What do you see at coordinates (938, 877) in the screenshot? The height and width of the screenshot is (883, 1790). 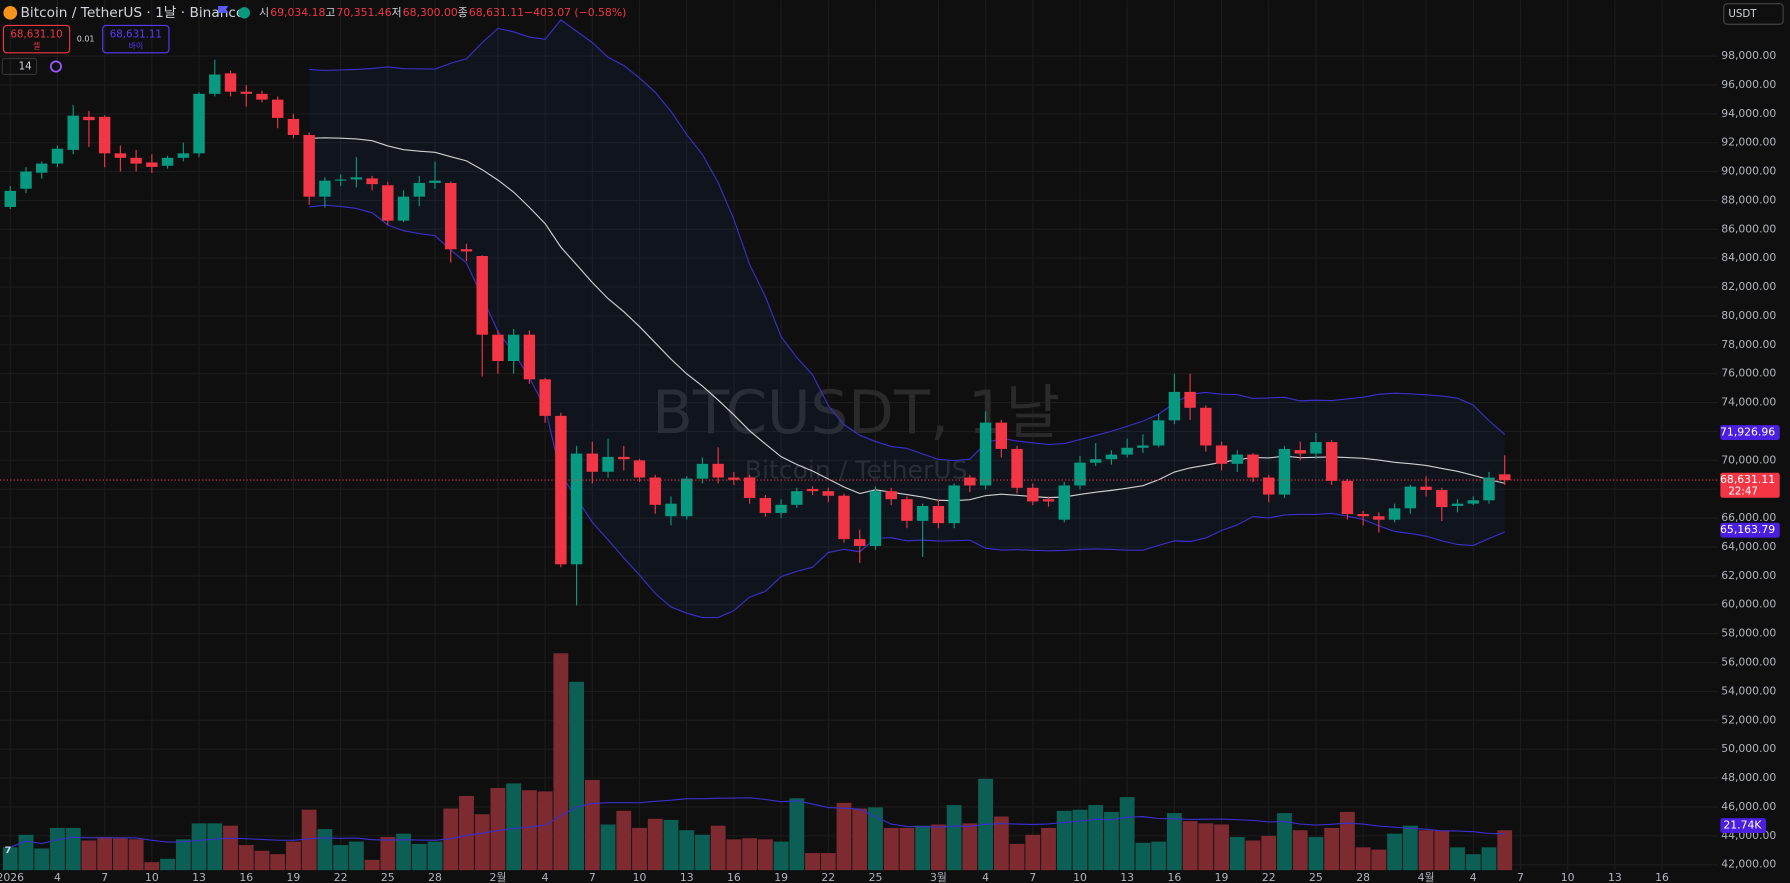 I see `x-tick-label: 3월` at bounding box center [938, 877].